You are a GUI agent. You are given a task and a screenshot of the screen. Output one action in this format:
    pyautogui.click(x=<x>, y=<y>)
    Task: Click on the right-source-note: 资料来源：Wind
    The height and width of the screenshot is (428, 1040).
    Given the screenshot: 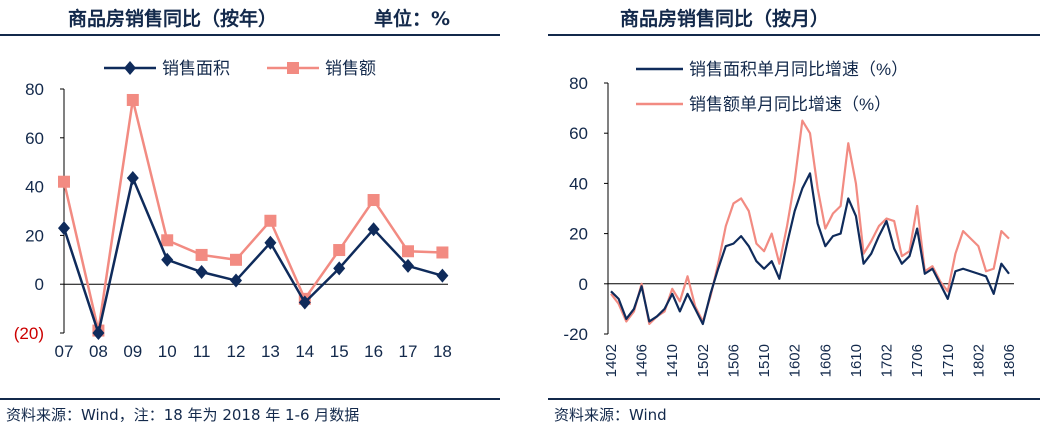 What is the action you would take?
    pyautogui.click(x=610, y=415)
    